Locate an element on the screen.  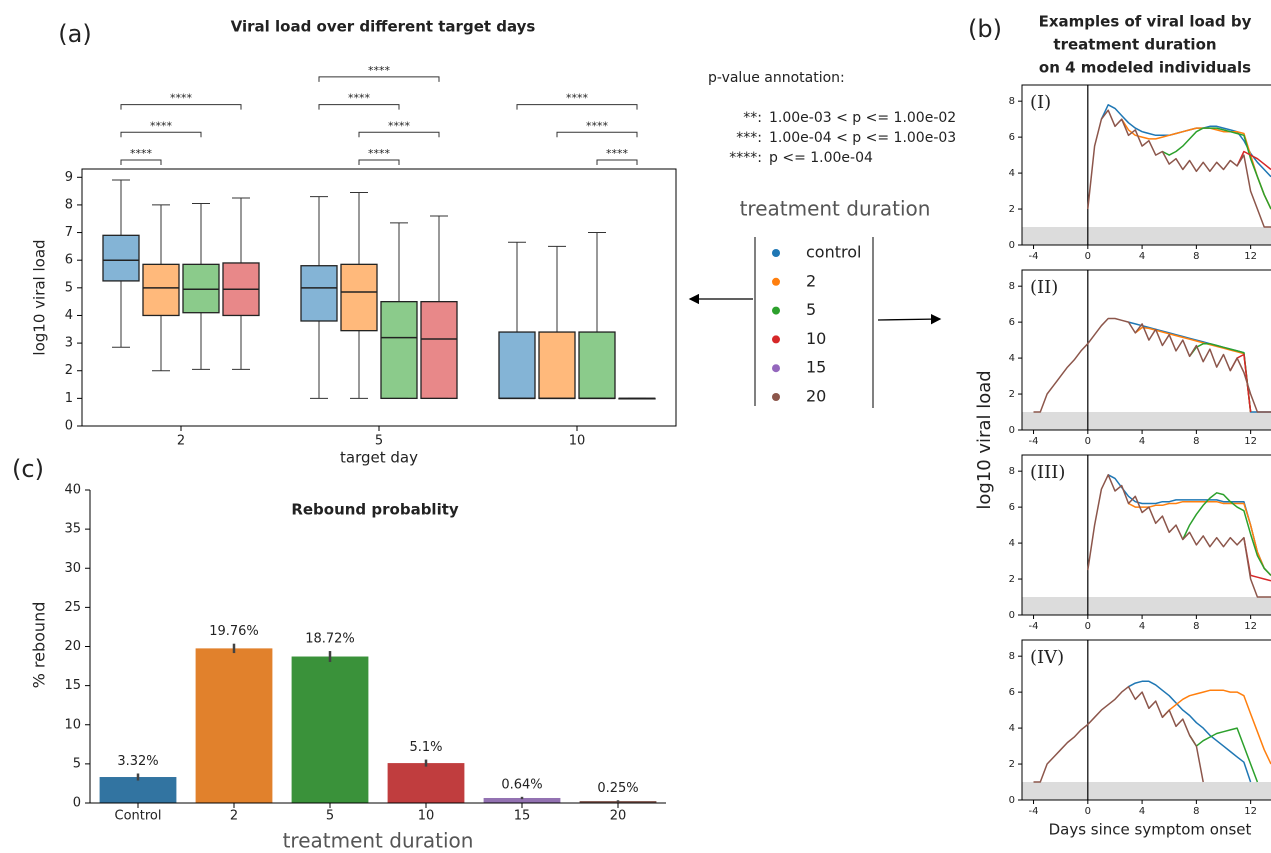
legend-label: control is located at coordinates (833, 252).